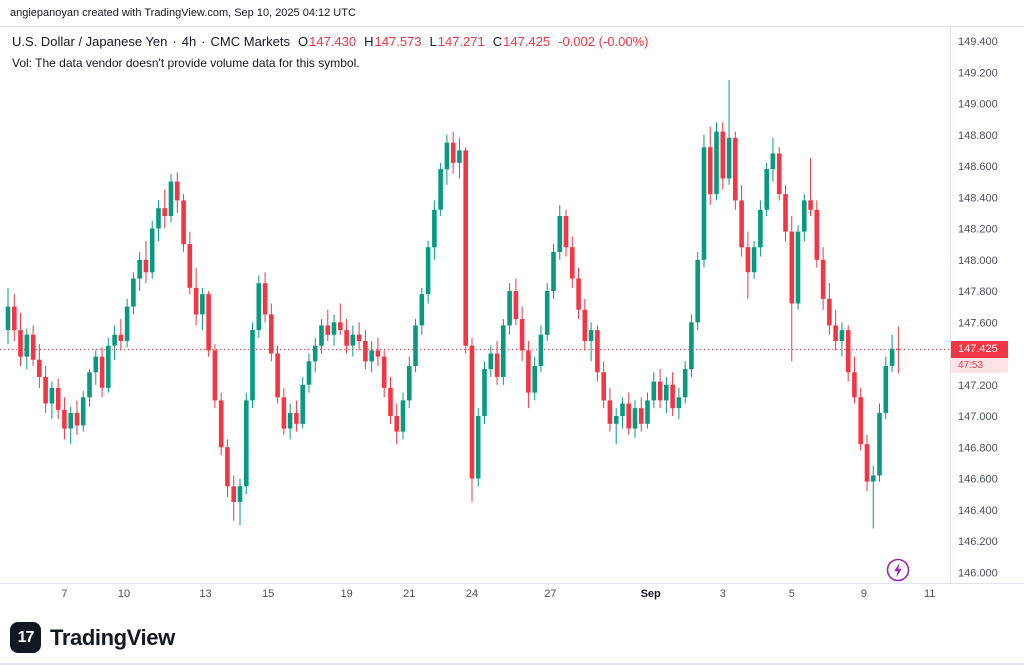 This screenshot has height=665, width=1024. Describe the element at coordinates (64, 594) in the screenshot. I see `svg-text: 7` at that location.